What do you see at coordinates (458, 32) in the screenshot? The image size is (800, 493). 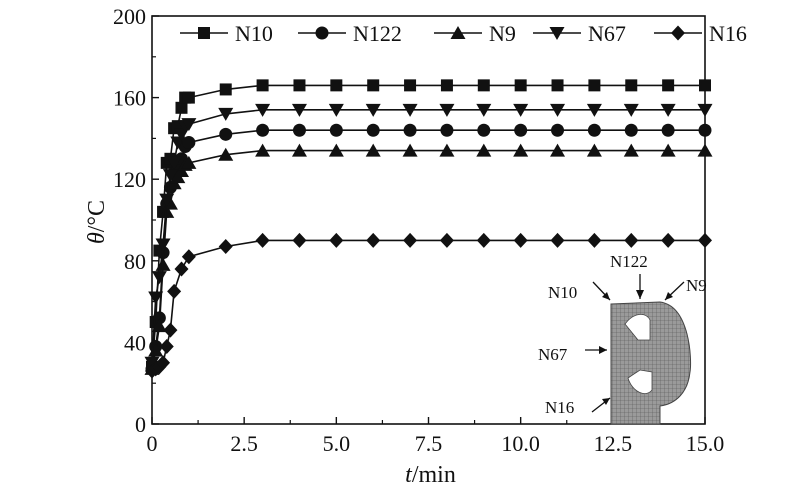 I see `legend-marker-n9` at bounding box center [458, 32].